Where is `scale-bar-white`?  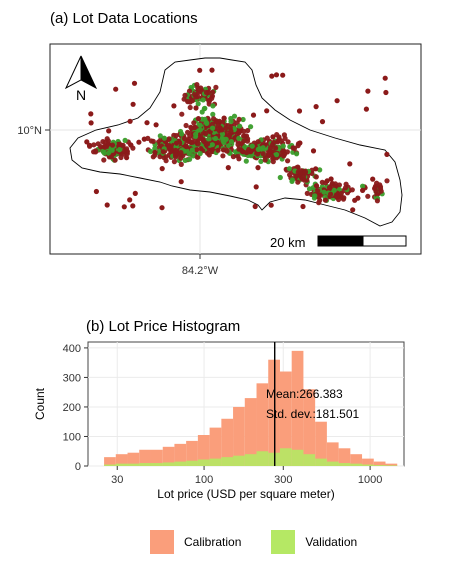 scale-bar-white is located at coordinates (384, 241).